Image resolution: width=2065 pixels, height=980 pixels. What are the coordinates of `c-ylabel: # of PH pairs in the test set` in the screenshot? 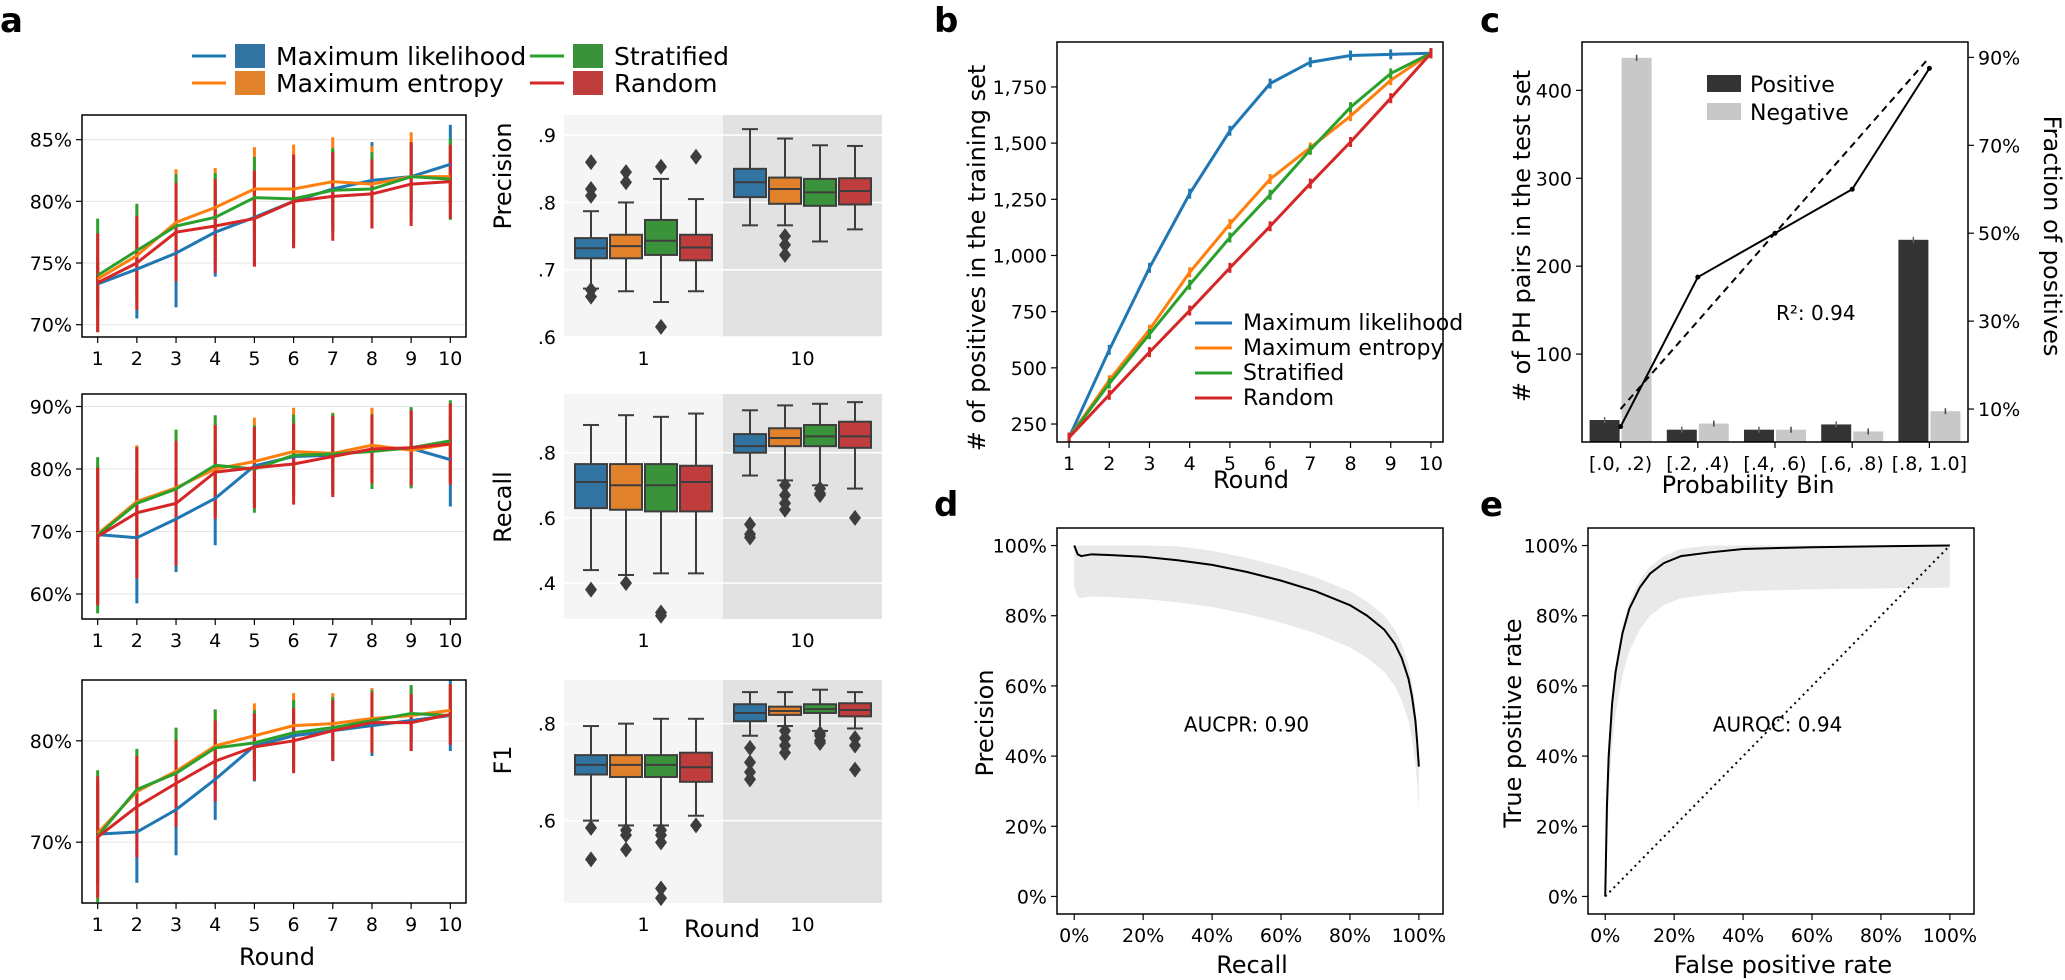 It's located at (1522, 236).